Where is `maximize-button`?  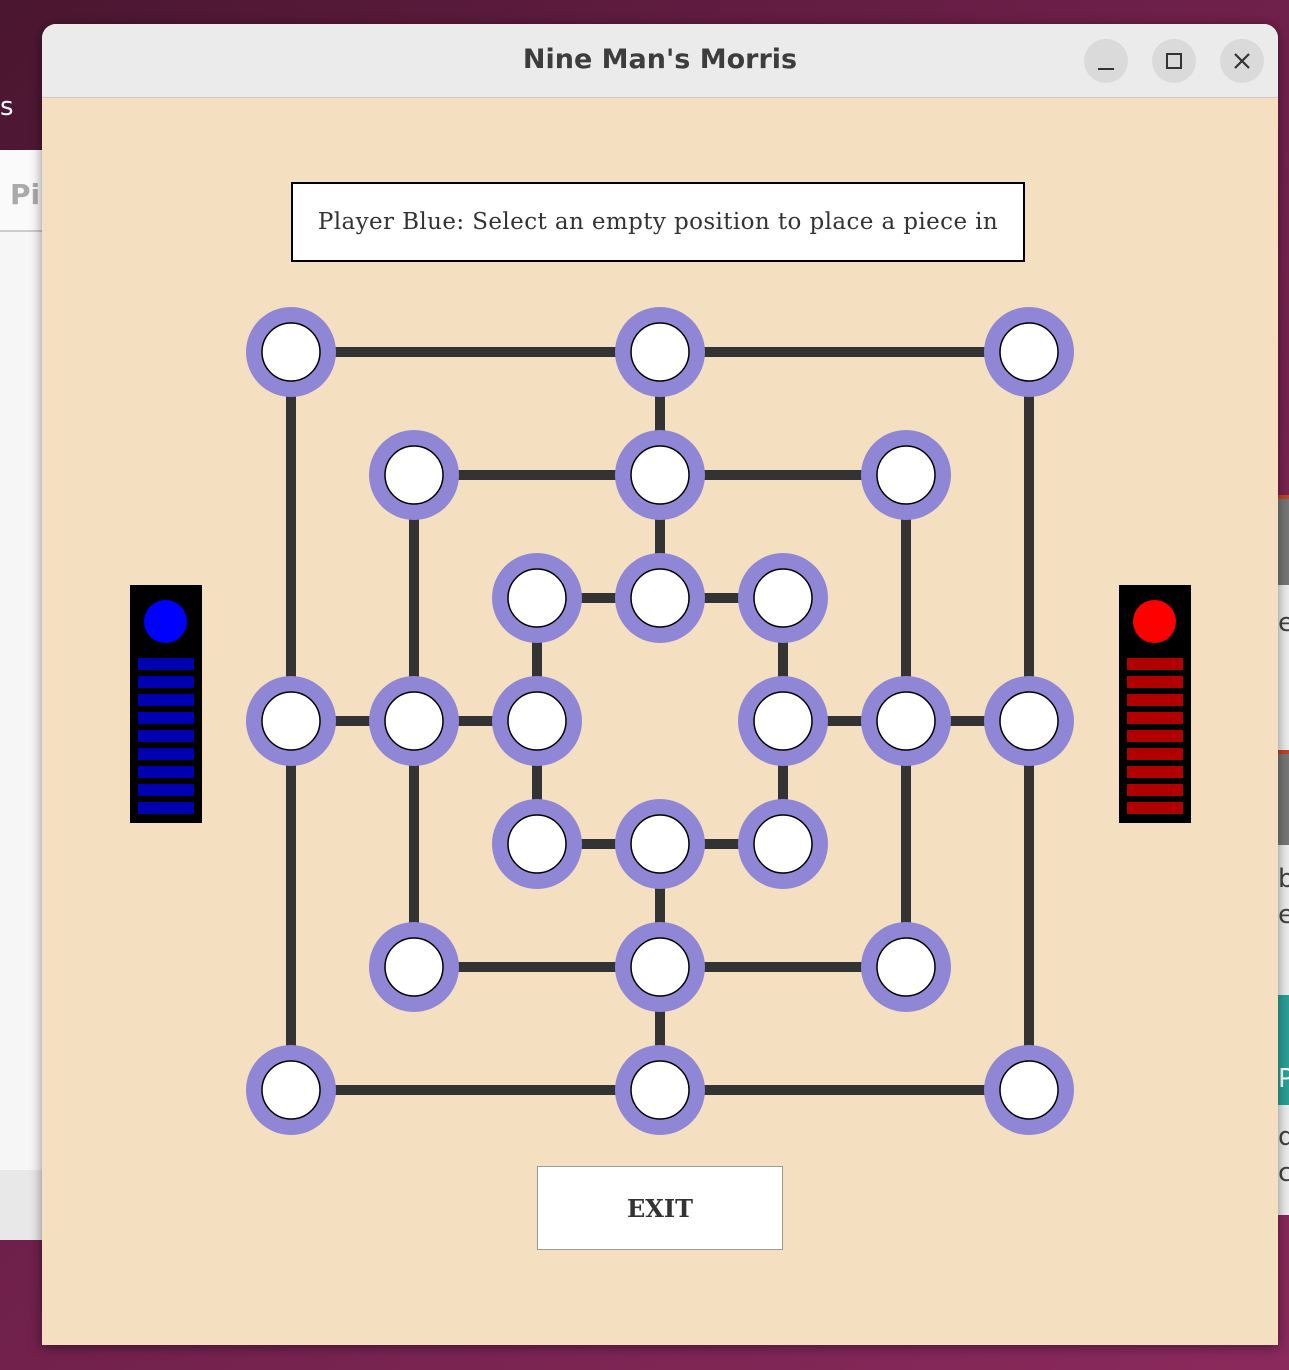 maximize-button is located at coordinates (1174, 61).